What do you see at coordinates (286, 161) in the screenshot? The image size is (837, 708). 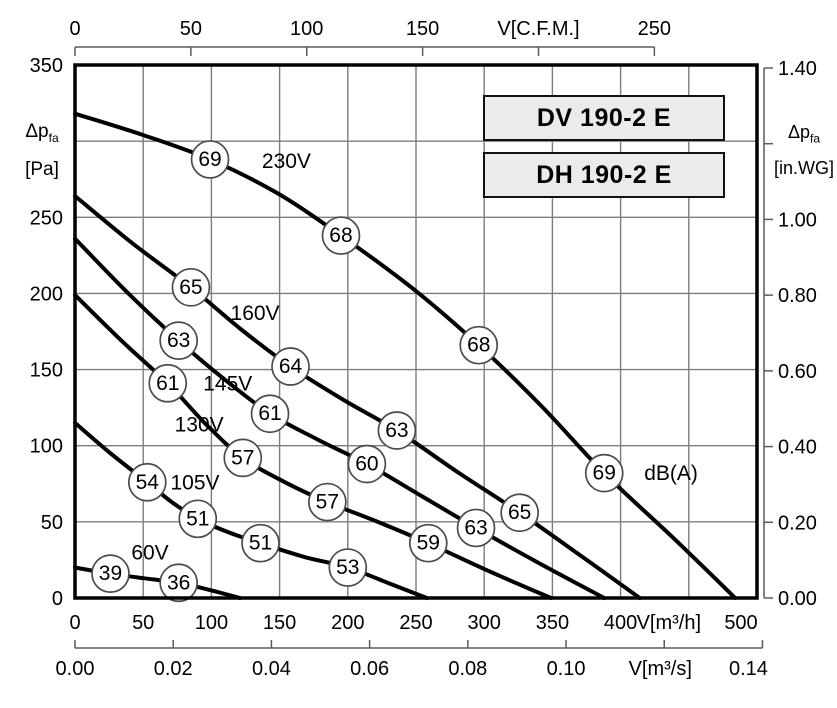 I see `voltage-label-230V: 230V` at bounding box center [286, 161].